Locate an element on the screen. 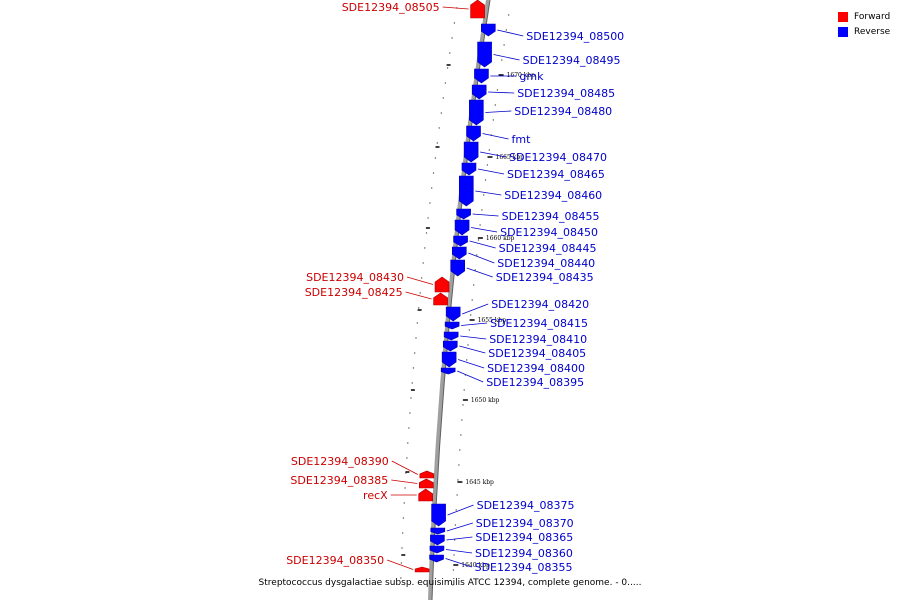 The height and width of the screenshot is (600, 900). legend-forward: Forward is located at coordinates (864, 16).